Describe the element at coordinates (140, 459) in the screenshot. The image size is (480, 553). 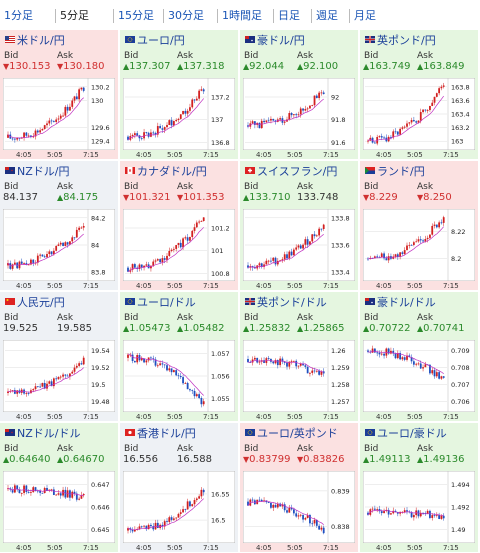
I see `bid-value: 16.556` at that location.